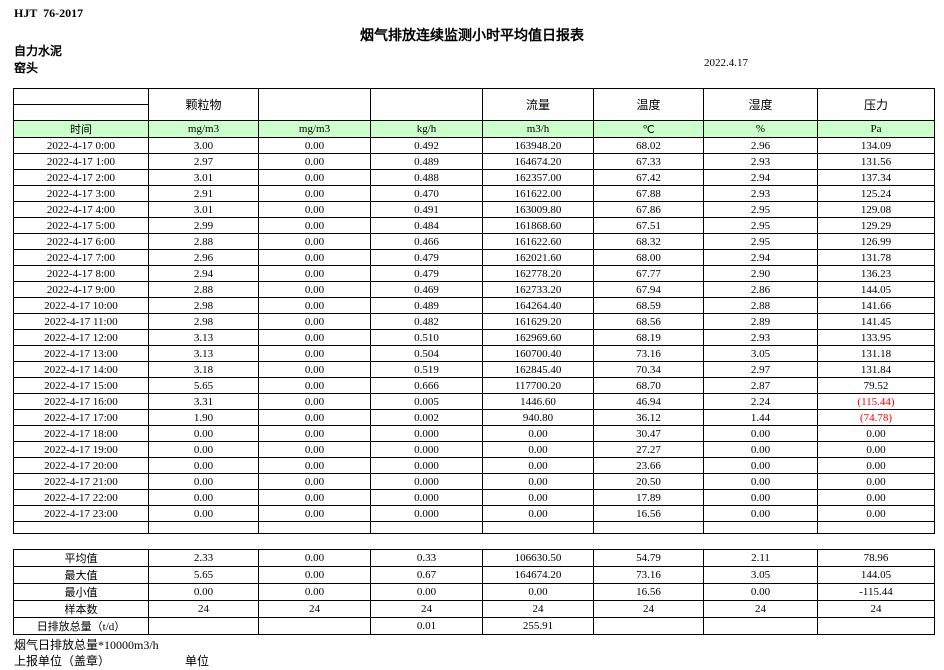 Image resolution: width=944 pixels, height=670 pixels. Describe the element at coordinates (876, 592) in the screenshot. I see `summary-value-cell: -115.44` at that location.